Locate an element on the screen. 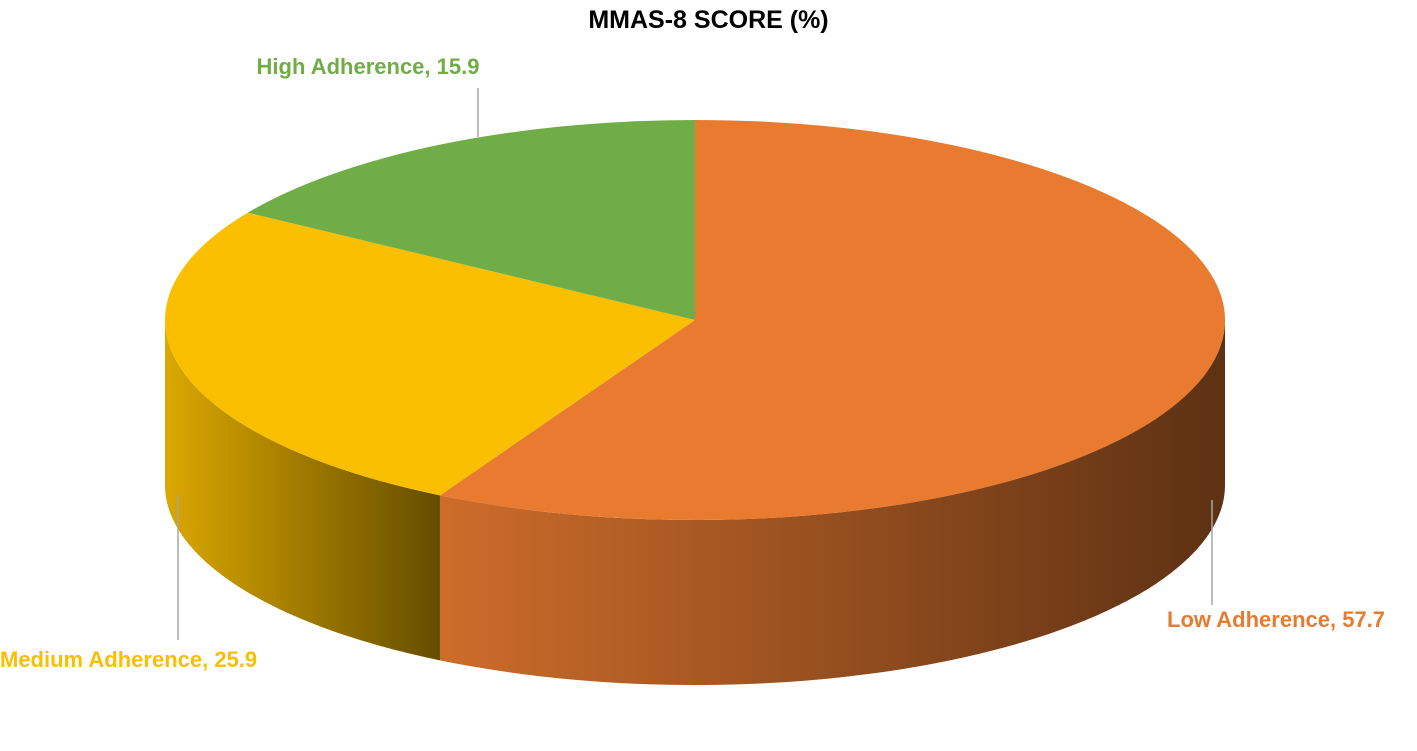  data-label: Medium Adherence, 25.9 is located at coordinates (129, 659).